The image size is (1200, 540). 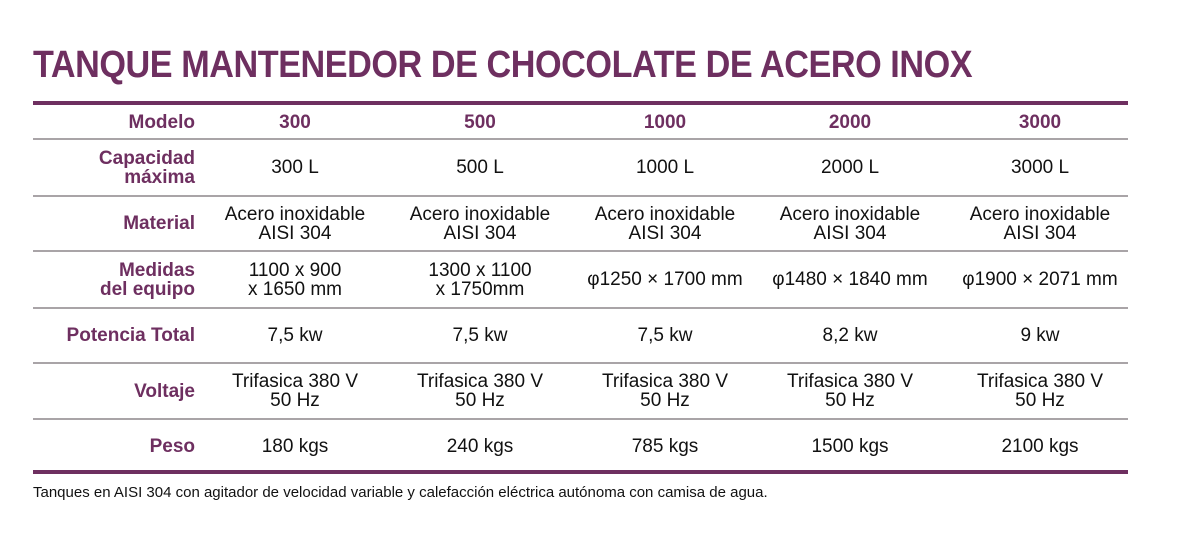 I want to click on label-line: del equipo, so click(x=147, y=289).